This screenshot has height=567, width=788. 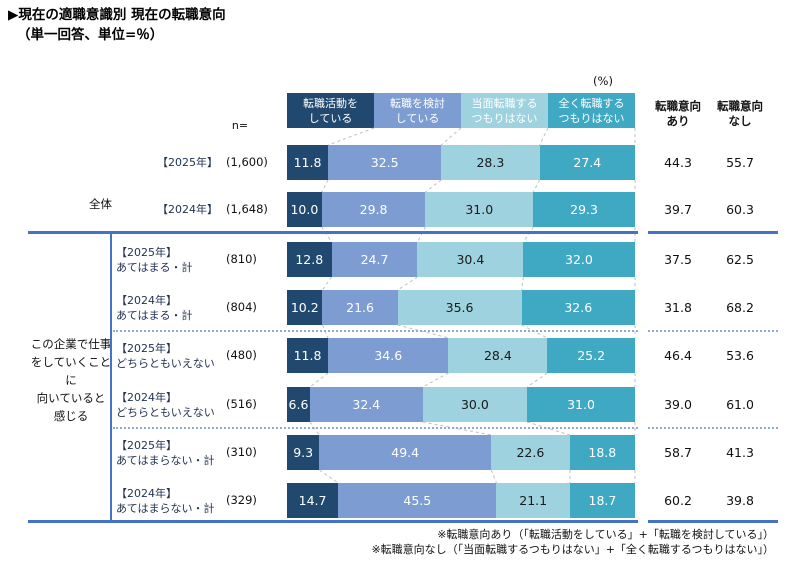 What do you see at coordinates (405, 452) in the screenshot?
I see `bar-segment-considering: 49.4` at bounding box center [405, 452].